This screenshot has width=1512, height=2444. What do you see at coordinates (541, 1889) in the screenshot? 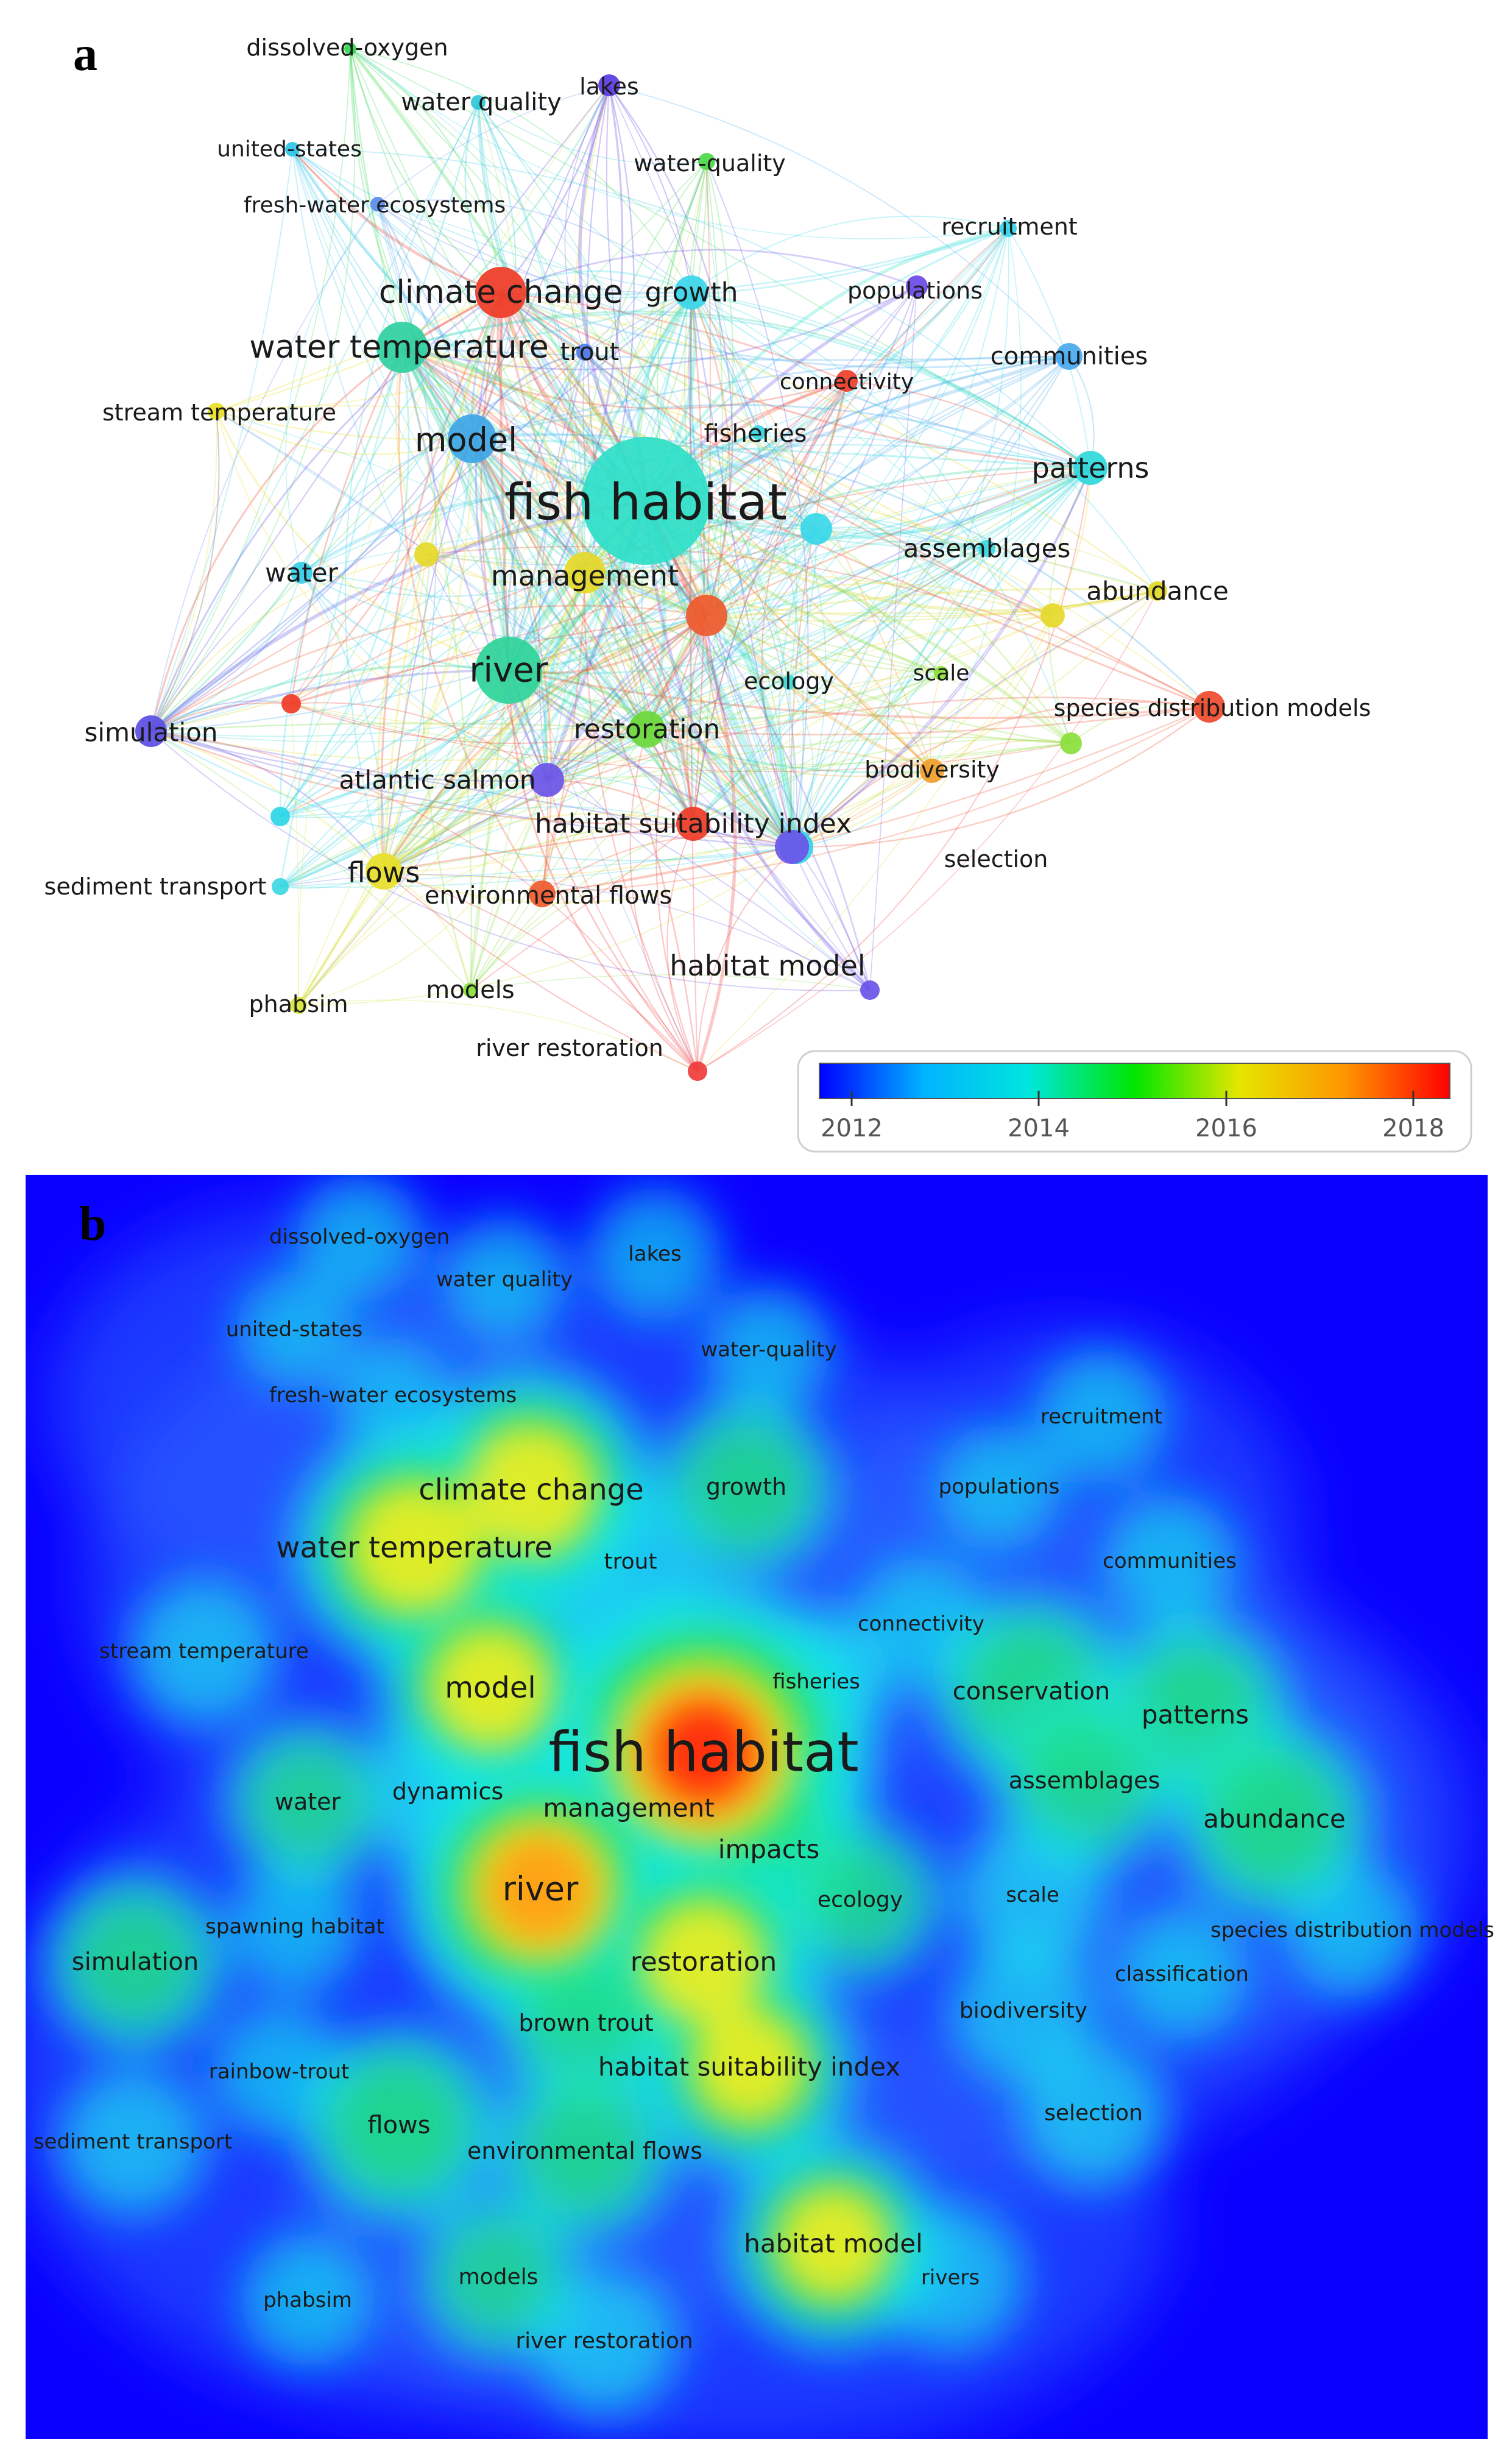
I see `density-label-river: river` at bounding box center [541, 1889].